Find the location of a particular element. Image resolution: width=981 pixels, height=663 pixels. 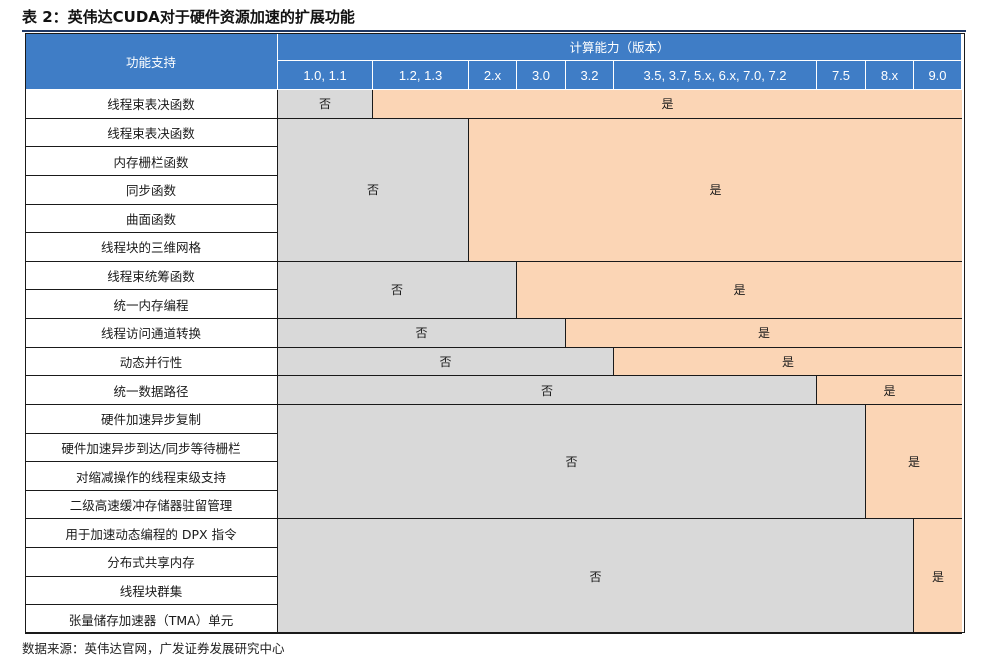

feature-label: 对缩减操作的线程束级支持 is located at coordinates (151, 476).